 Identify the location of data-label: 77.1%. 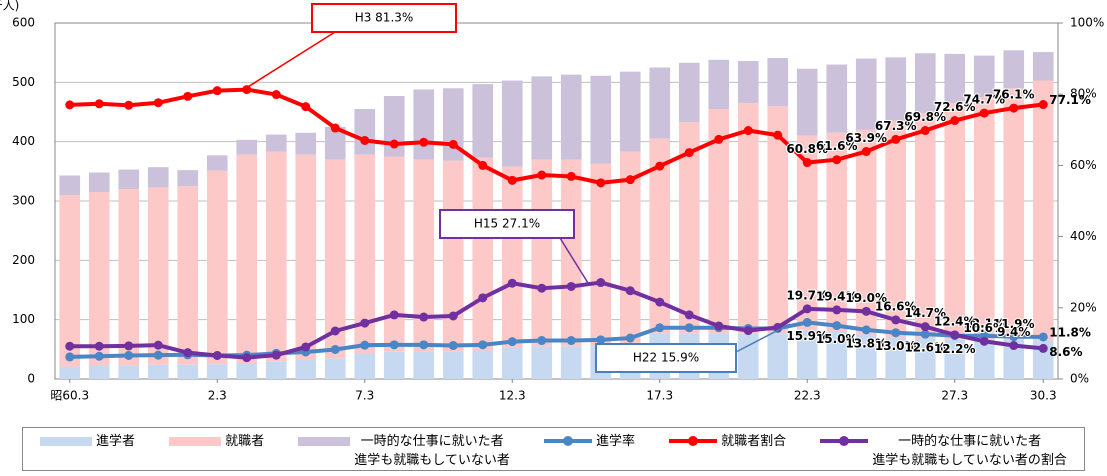
(1070, 100).